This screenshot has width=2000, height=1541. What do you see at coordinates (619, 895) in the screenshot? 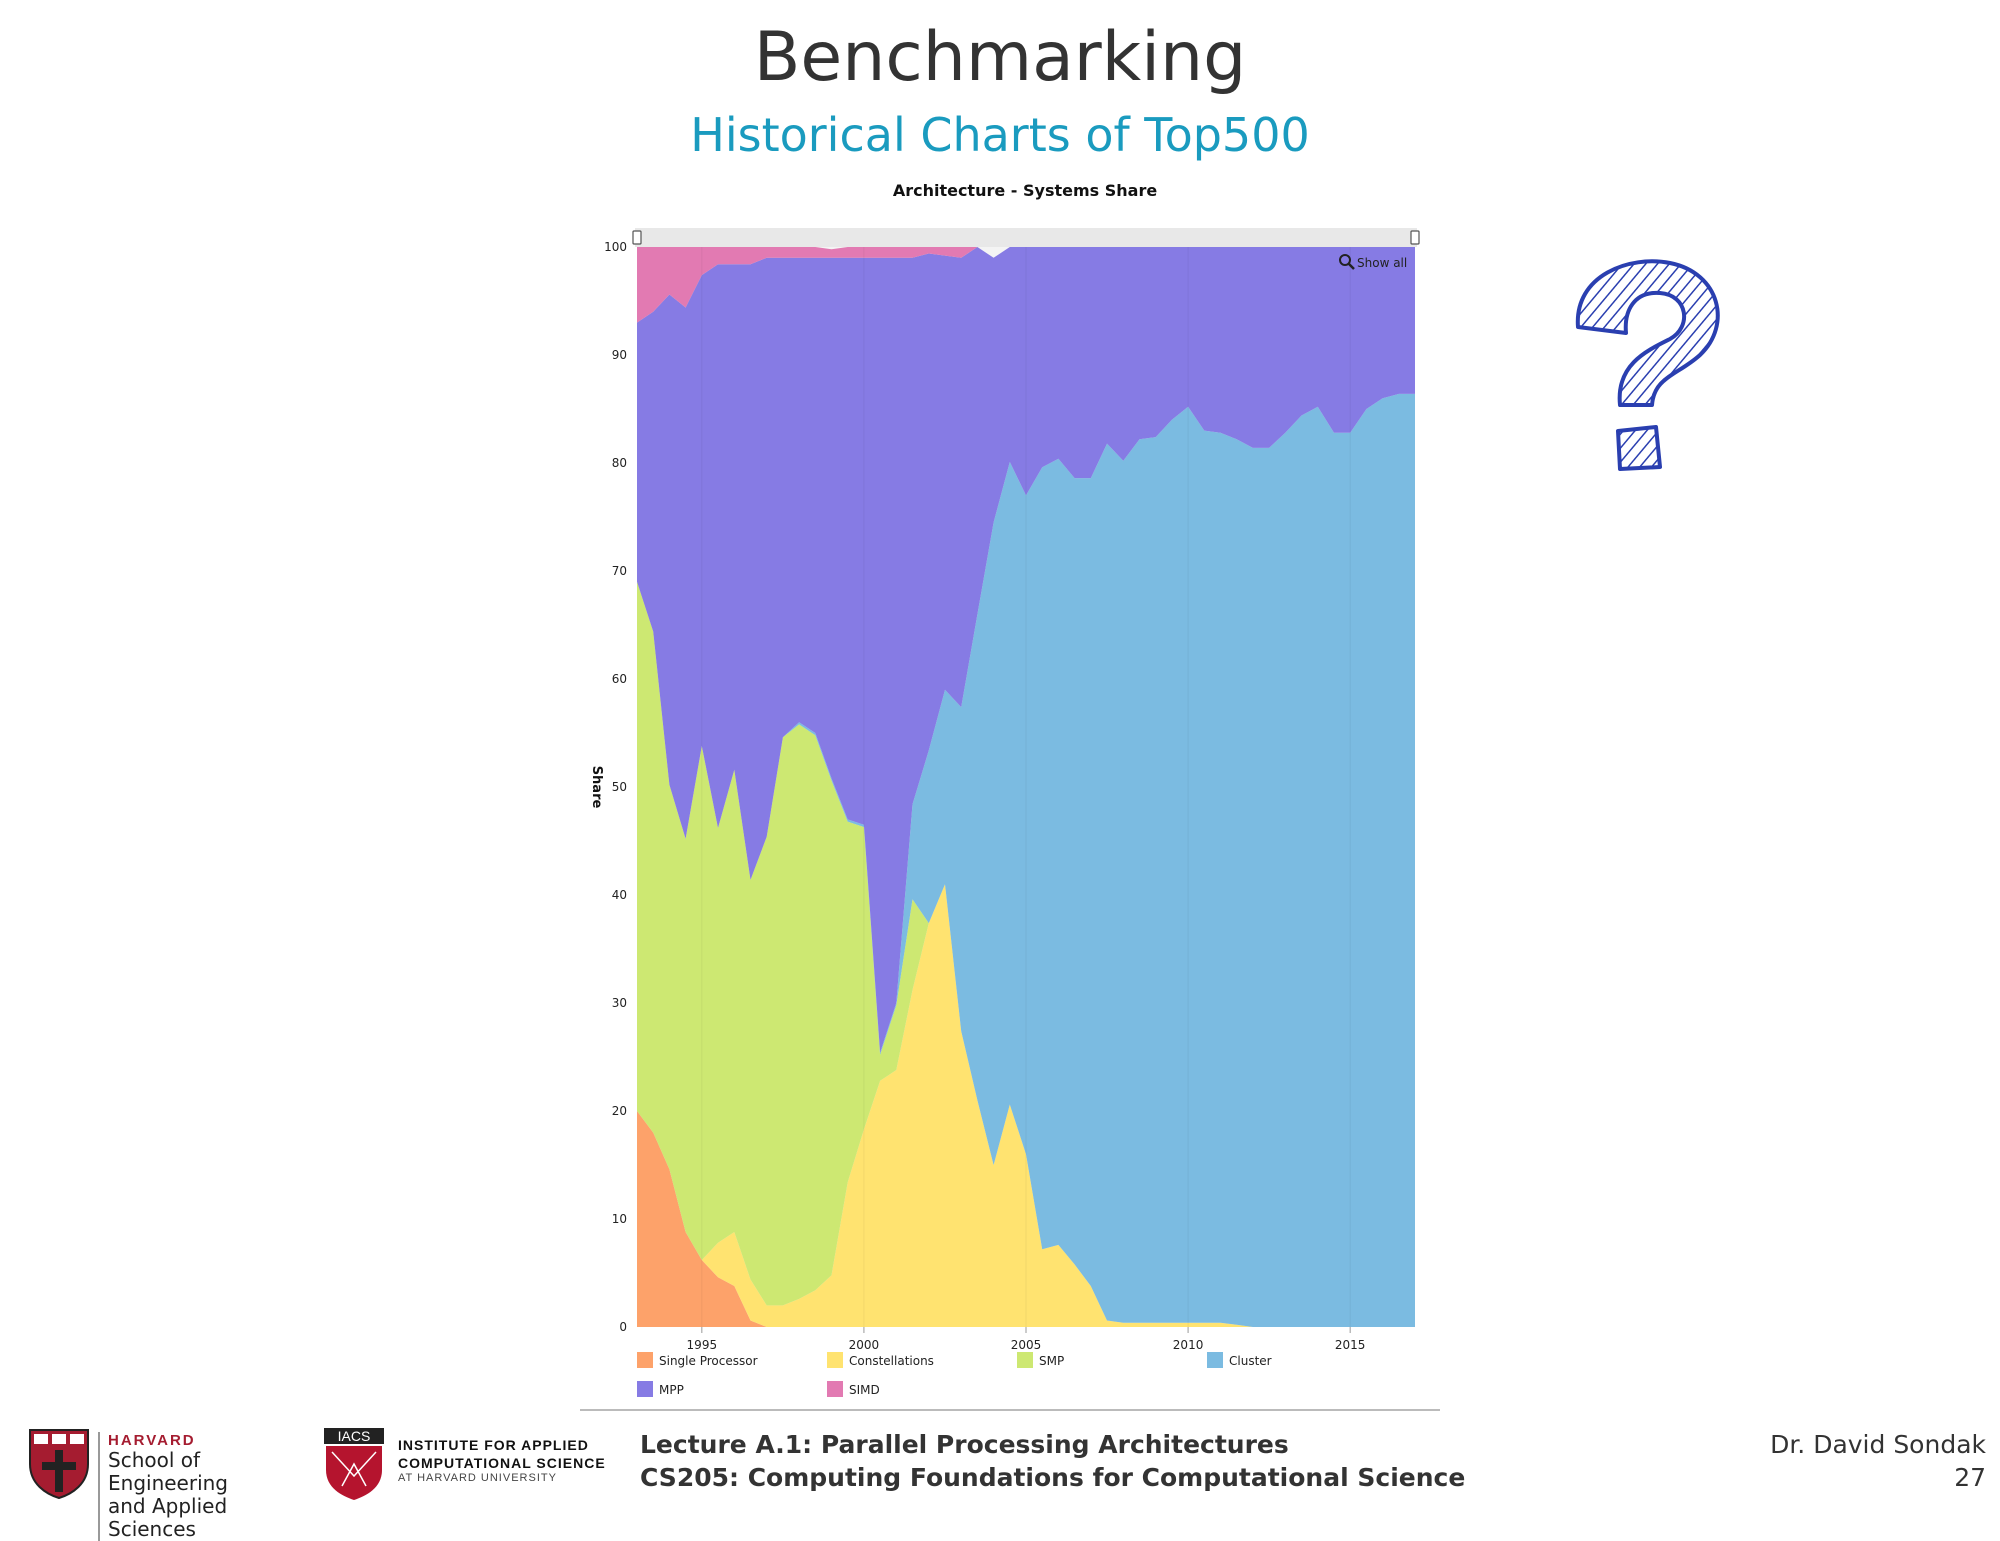
I see `y-tick-label: 40` at bounding box center [619, 895].